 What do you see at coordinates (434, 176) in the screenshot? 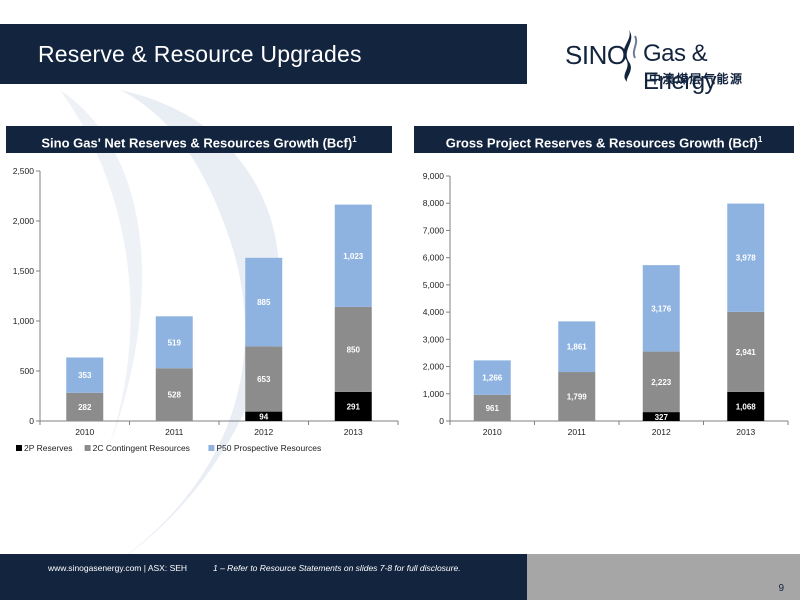
I see `chart2-y-tick-label: 9,000` at bounding box center [434, 176].